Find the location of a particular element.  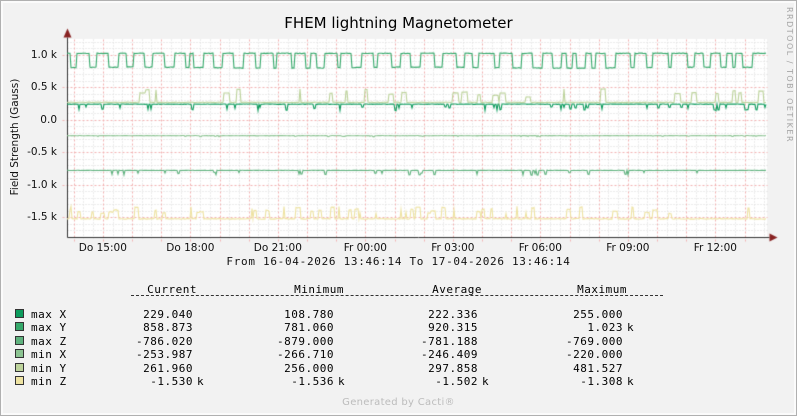

legend-value: 920.315 is located at coordinates (453, 328).